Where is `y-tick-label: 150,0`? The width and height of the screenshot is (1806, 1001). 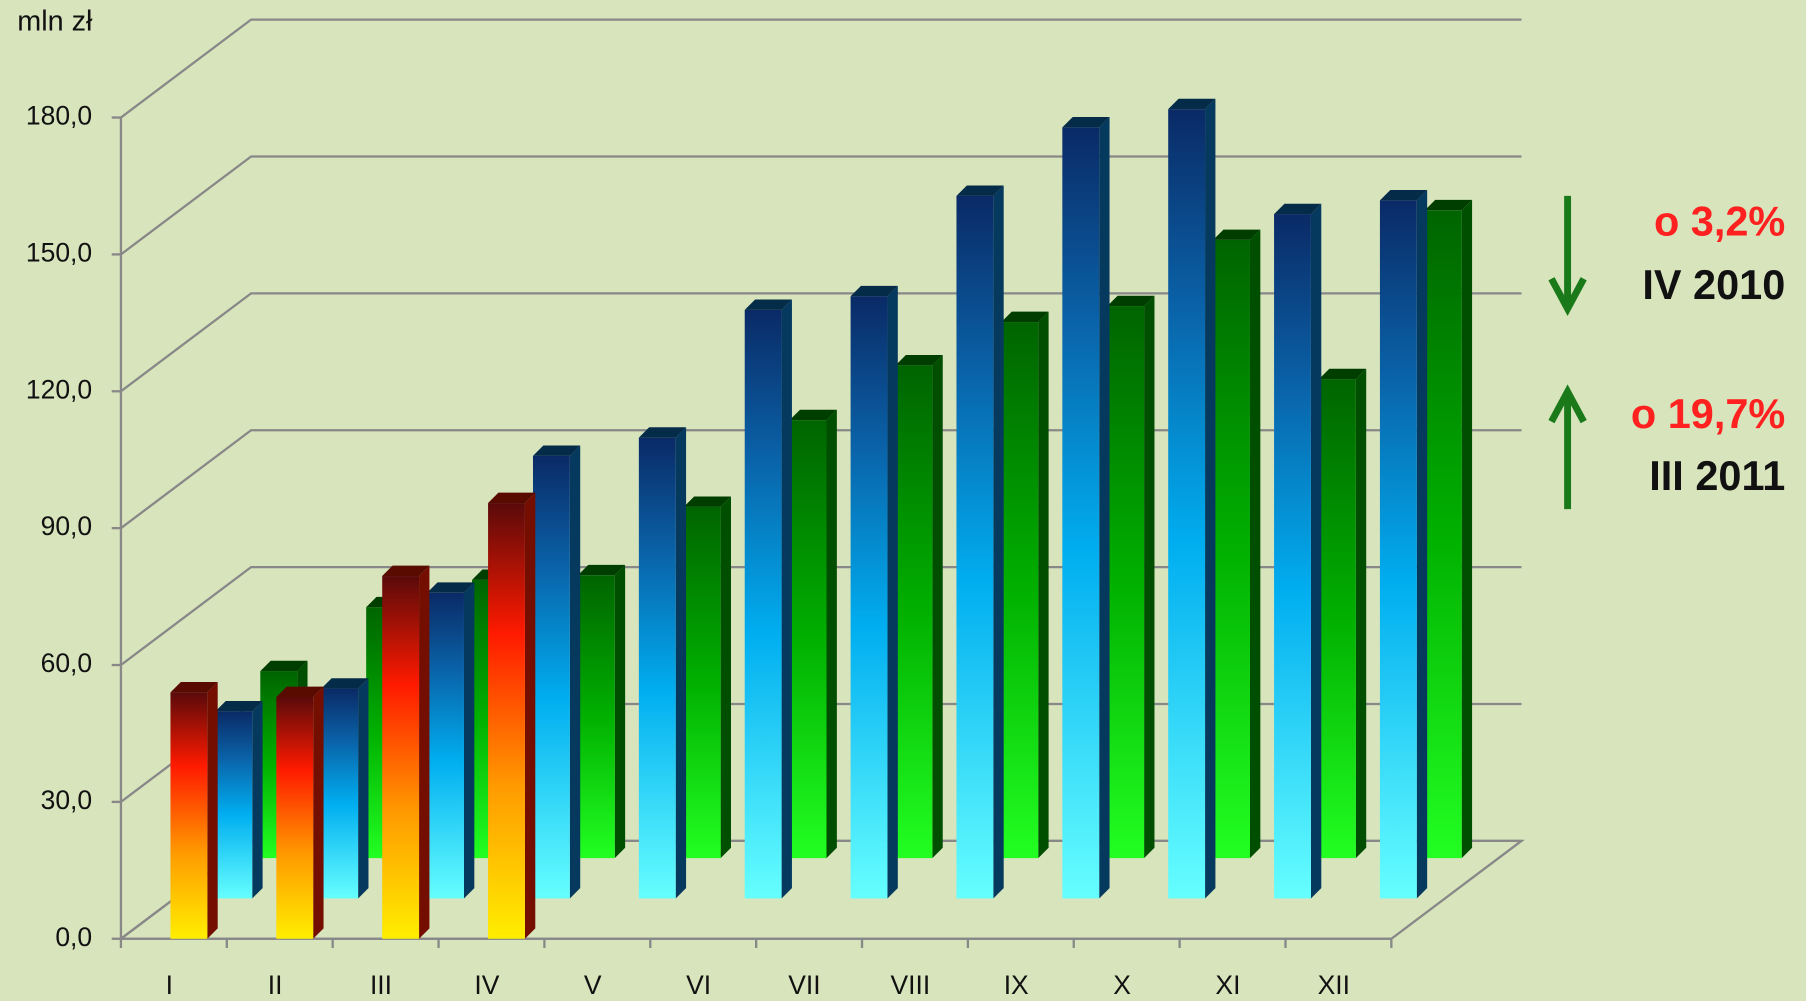 y-tick-label: 150,0 is located at coordinates (59, 252).